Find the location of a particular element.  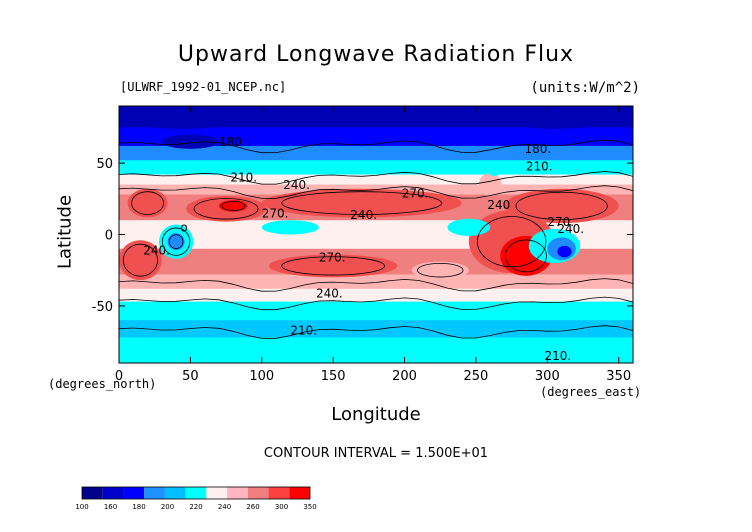

file-subtitle: [ULWRF_1992-01_NCEP.nc] is located at coordinates (203, 87).